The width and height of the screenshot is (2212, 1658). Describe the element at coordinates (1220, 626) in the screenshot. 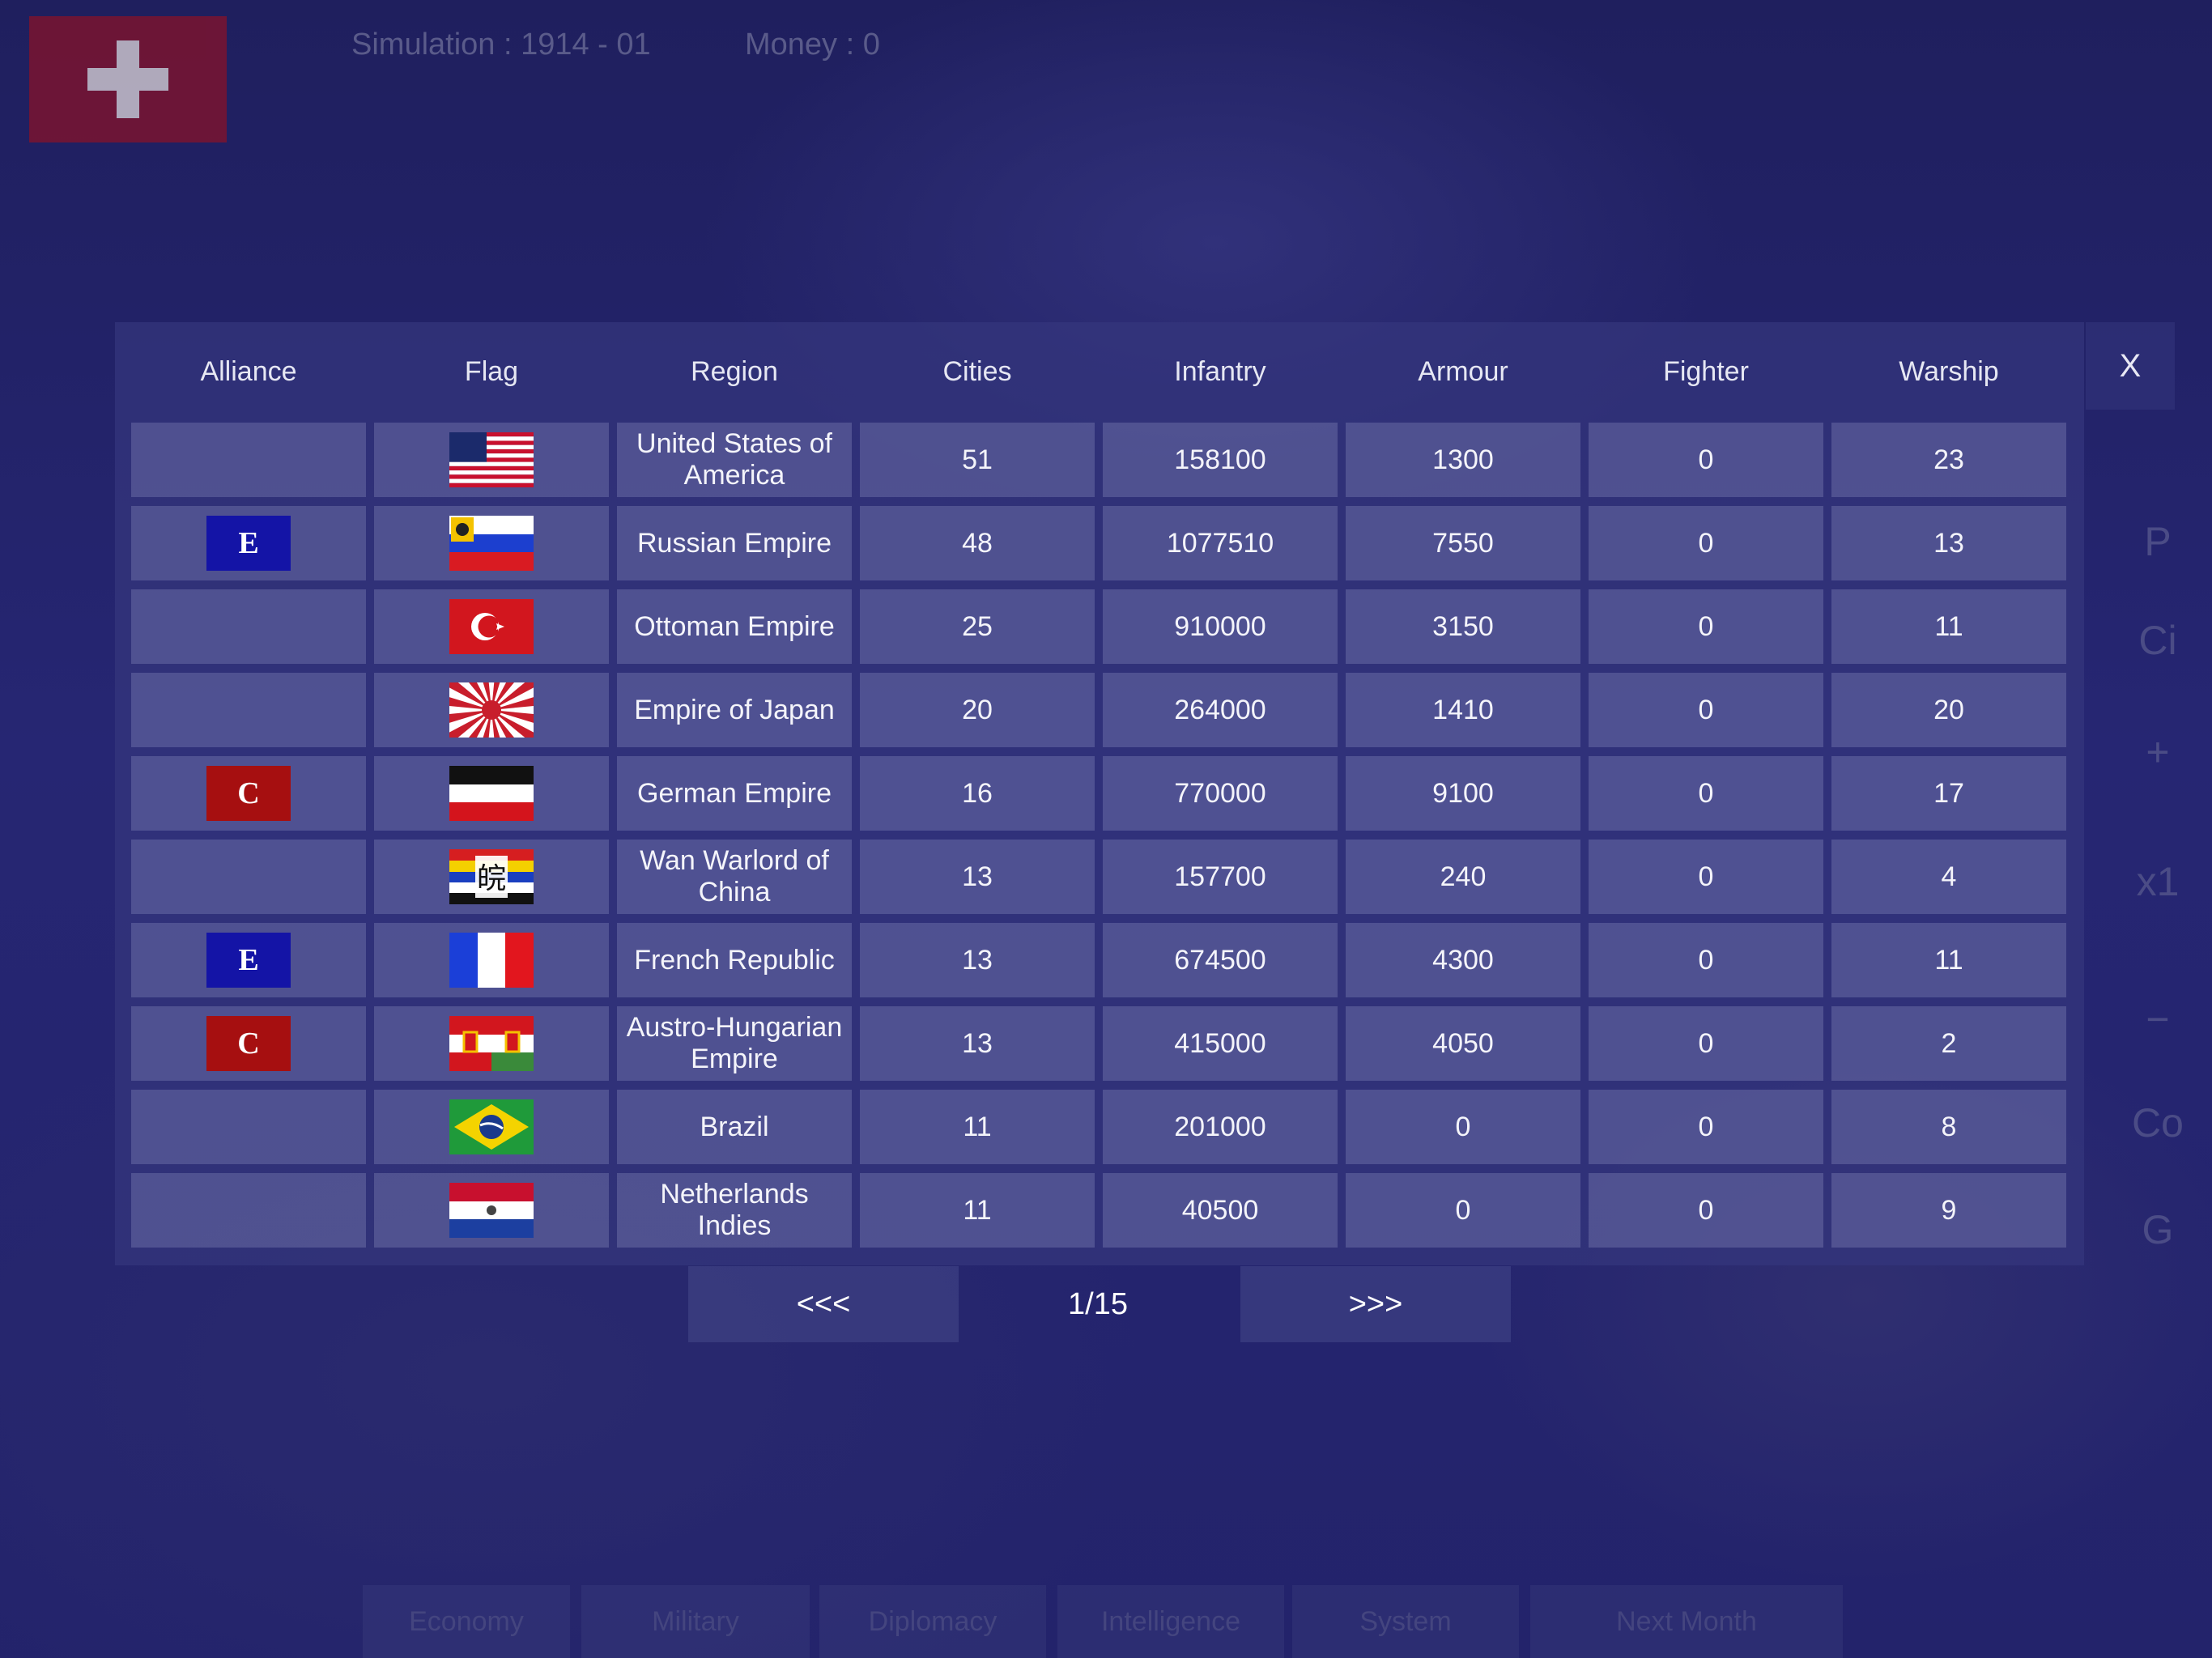

I see `infantry-value: 910000` at that location.